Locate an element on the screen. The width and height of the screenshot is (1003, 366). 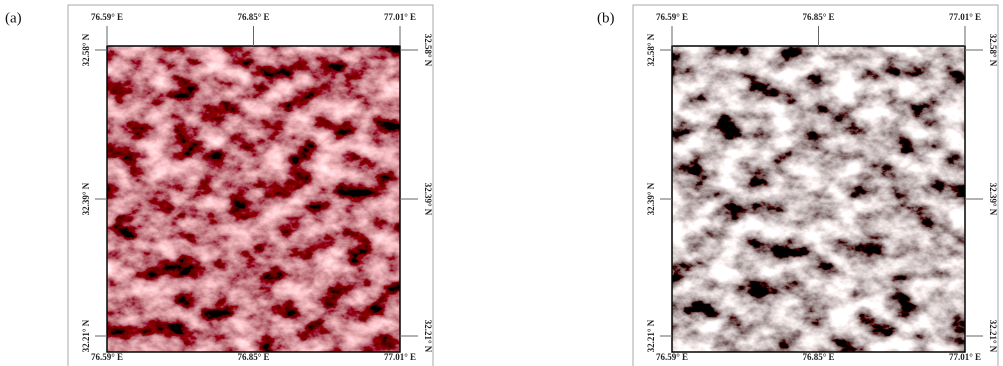
panel-label: (b) is located at coordinates (606, 18).